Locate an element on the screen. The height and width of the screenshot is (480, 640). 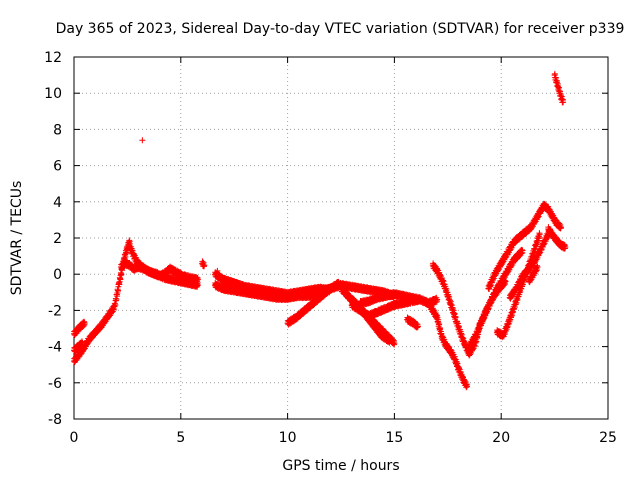
x-tick-label: 0 is located at coordinates (74, 438).